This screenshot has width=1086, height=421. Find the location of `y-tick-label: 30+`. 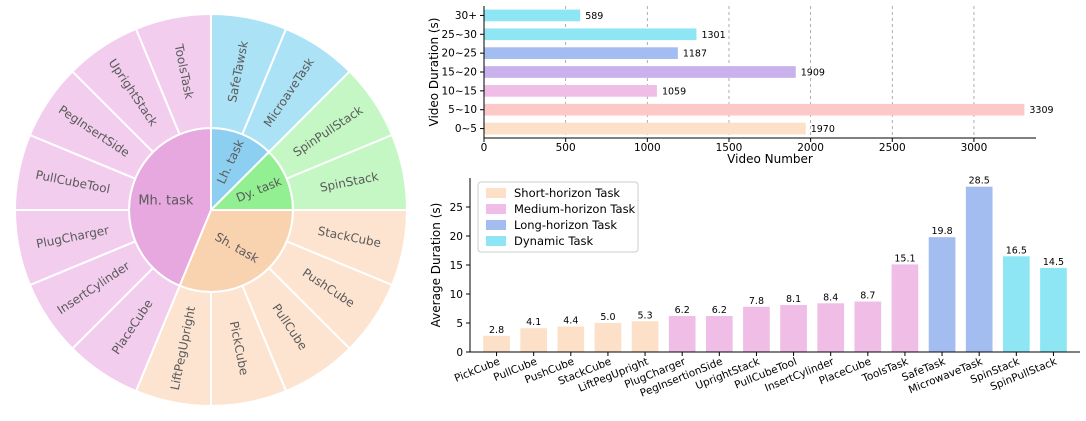

y-tick-label: 30+ is located at coordinates (466, 16).